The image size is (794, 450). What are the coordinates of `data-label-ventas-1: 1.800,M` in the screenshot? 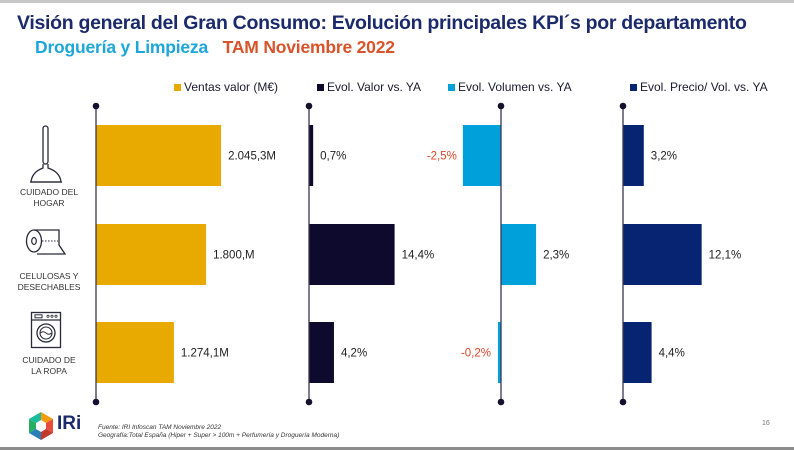 It's located at (234, 256).